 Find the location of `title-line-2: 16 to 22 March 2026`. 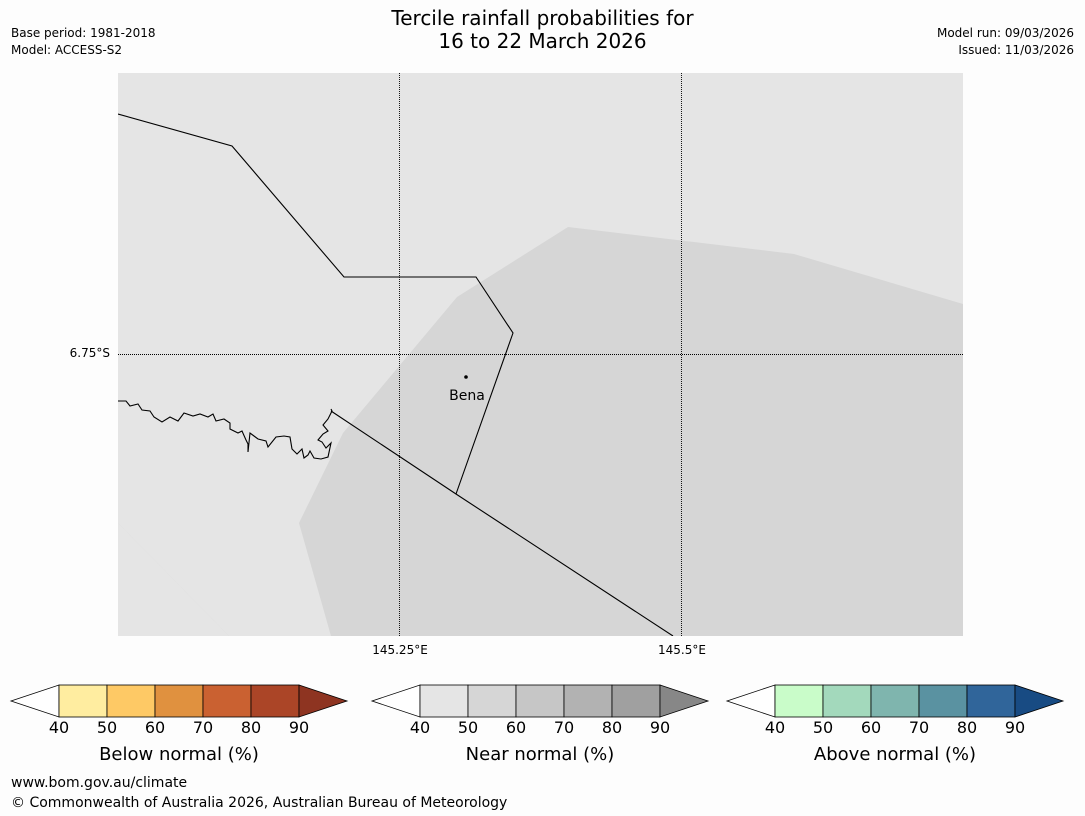

title-line-2: 16 to 22 March 2026 is located at coordinates (542, 41).